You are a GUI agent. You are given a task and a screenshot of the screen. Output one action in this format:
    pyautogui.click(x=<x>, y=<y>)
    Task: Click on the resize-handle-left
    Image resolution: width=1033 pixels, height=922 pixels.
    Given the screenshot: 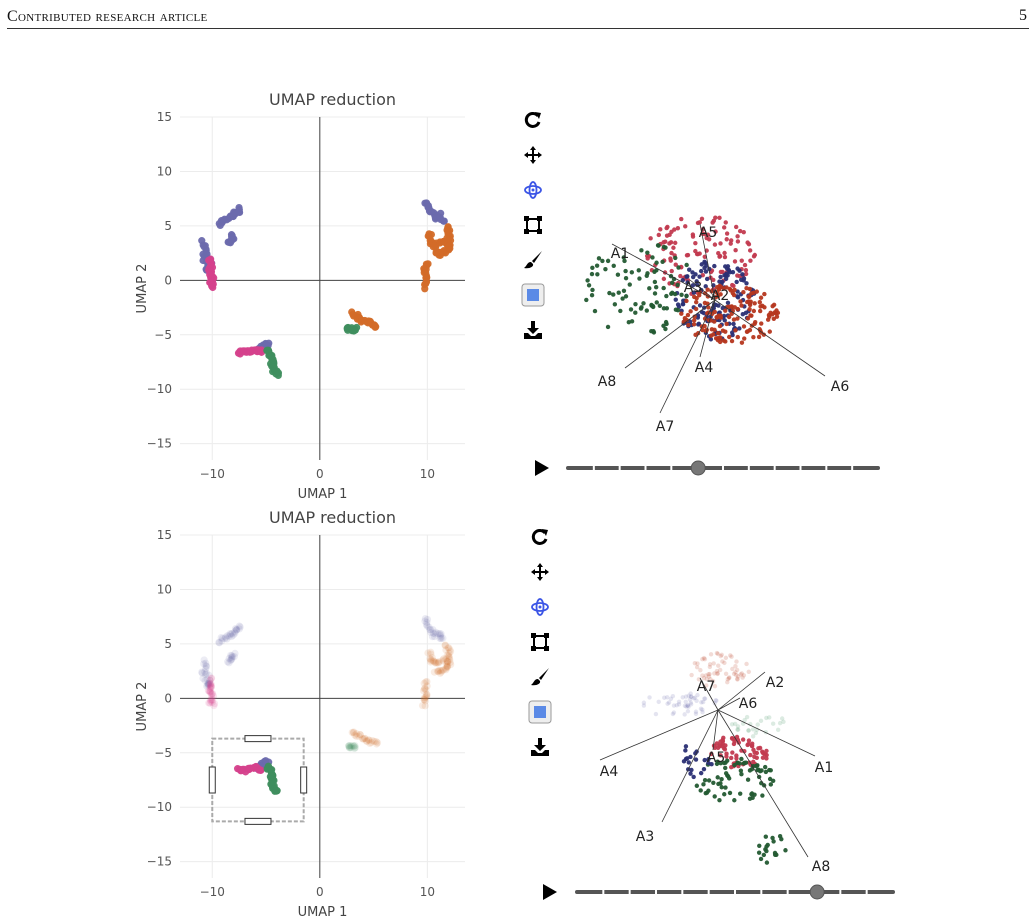 What is the action you would take?
    pyautogui.click(x=212, y=780)
    